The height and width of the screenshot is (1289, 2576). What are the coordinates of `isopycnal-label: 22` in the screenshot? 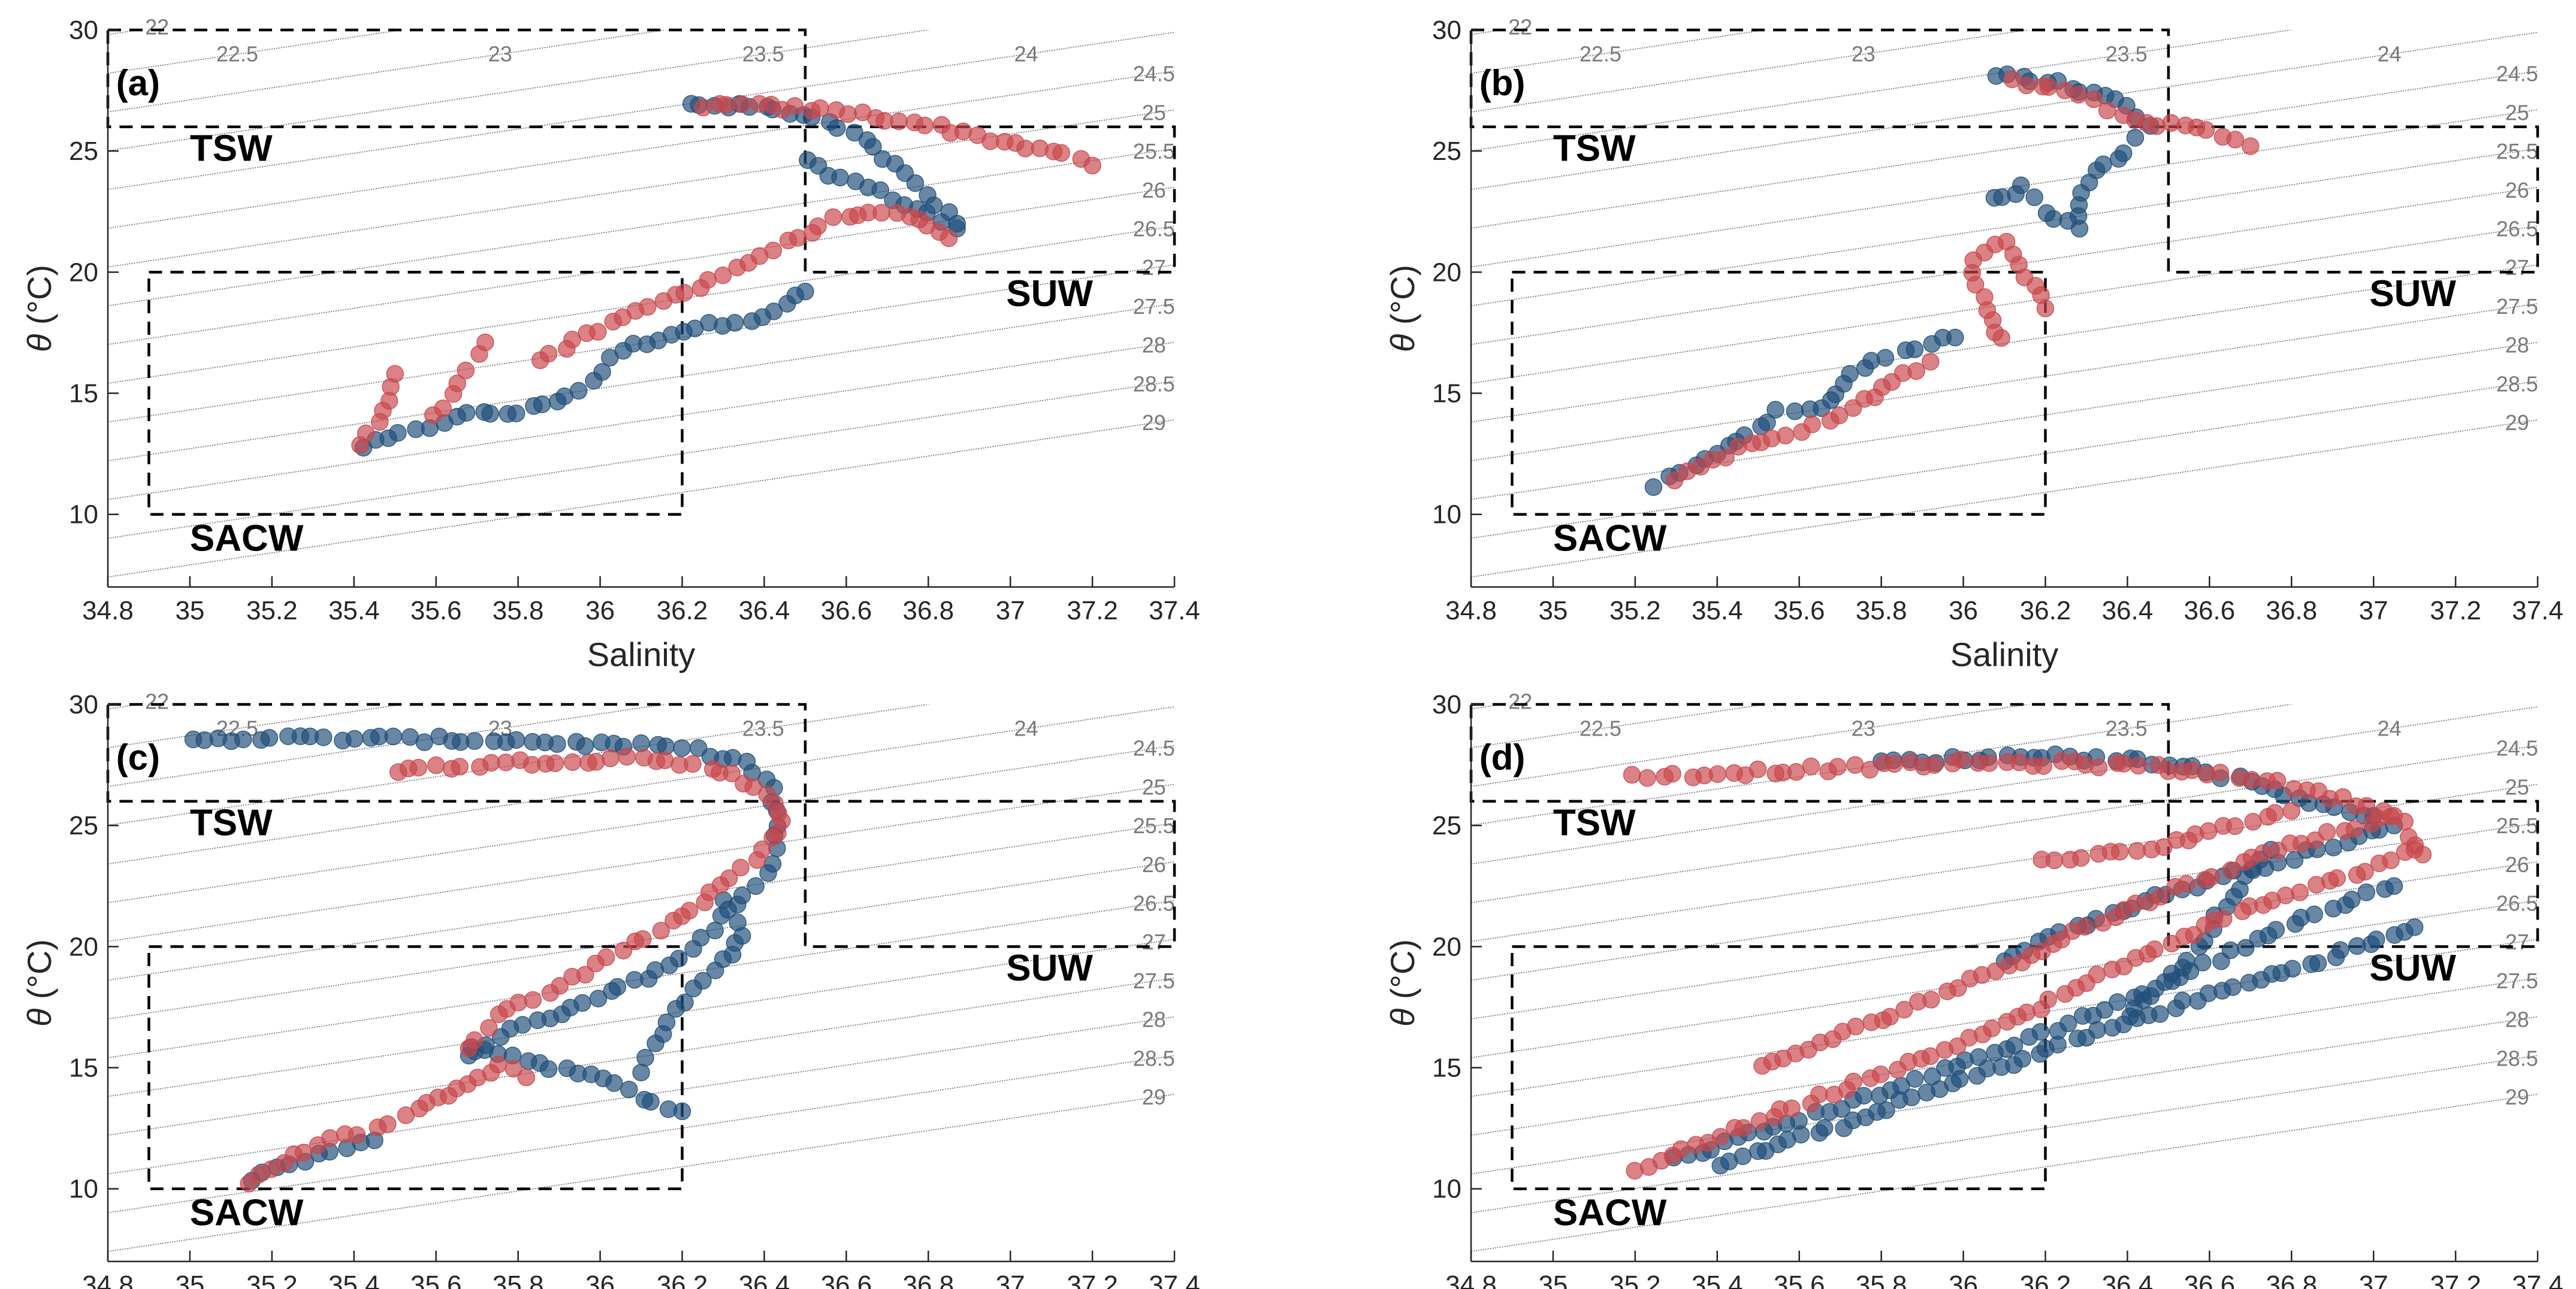 It's located at (157, 701).